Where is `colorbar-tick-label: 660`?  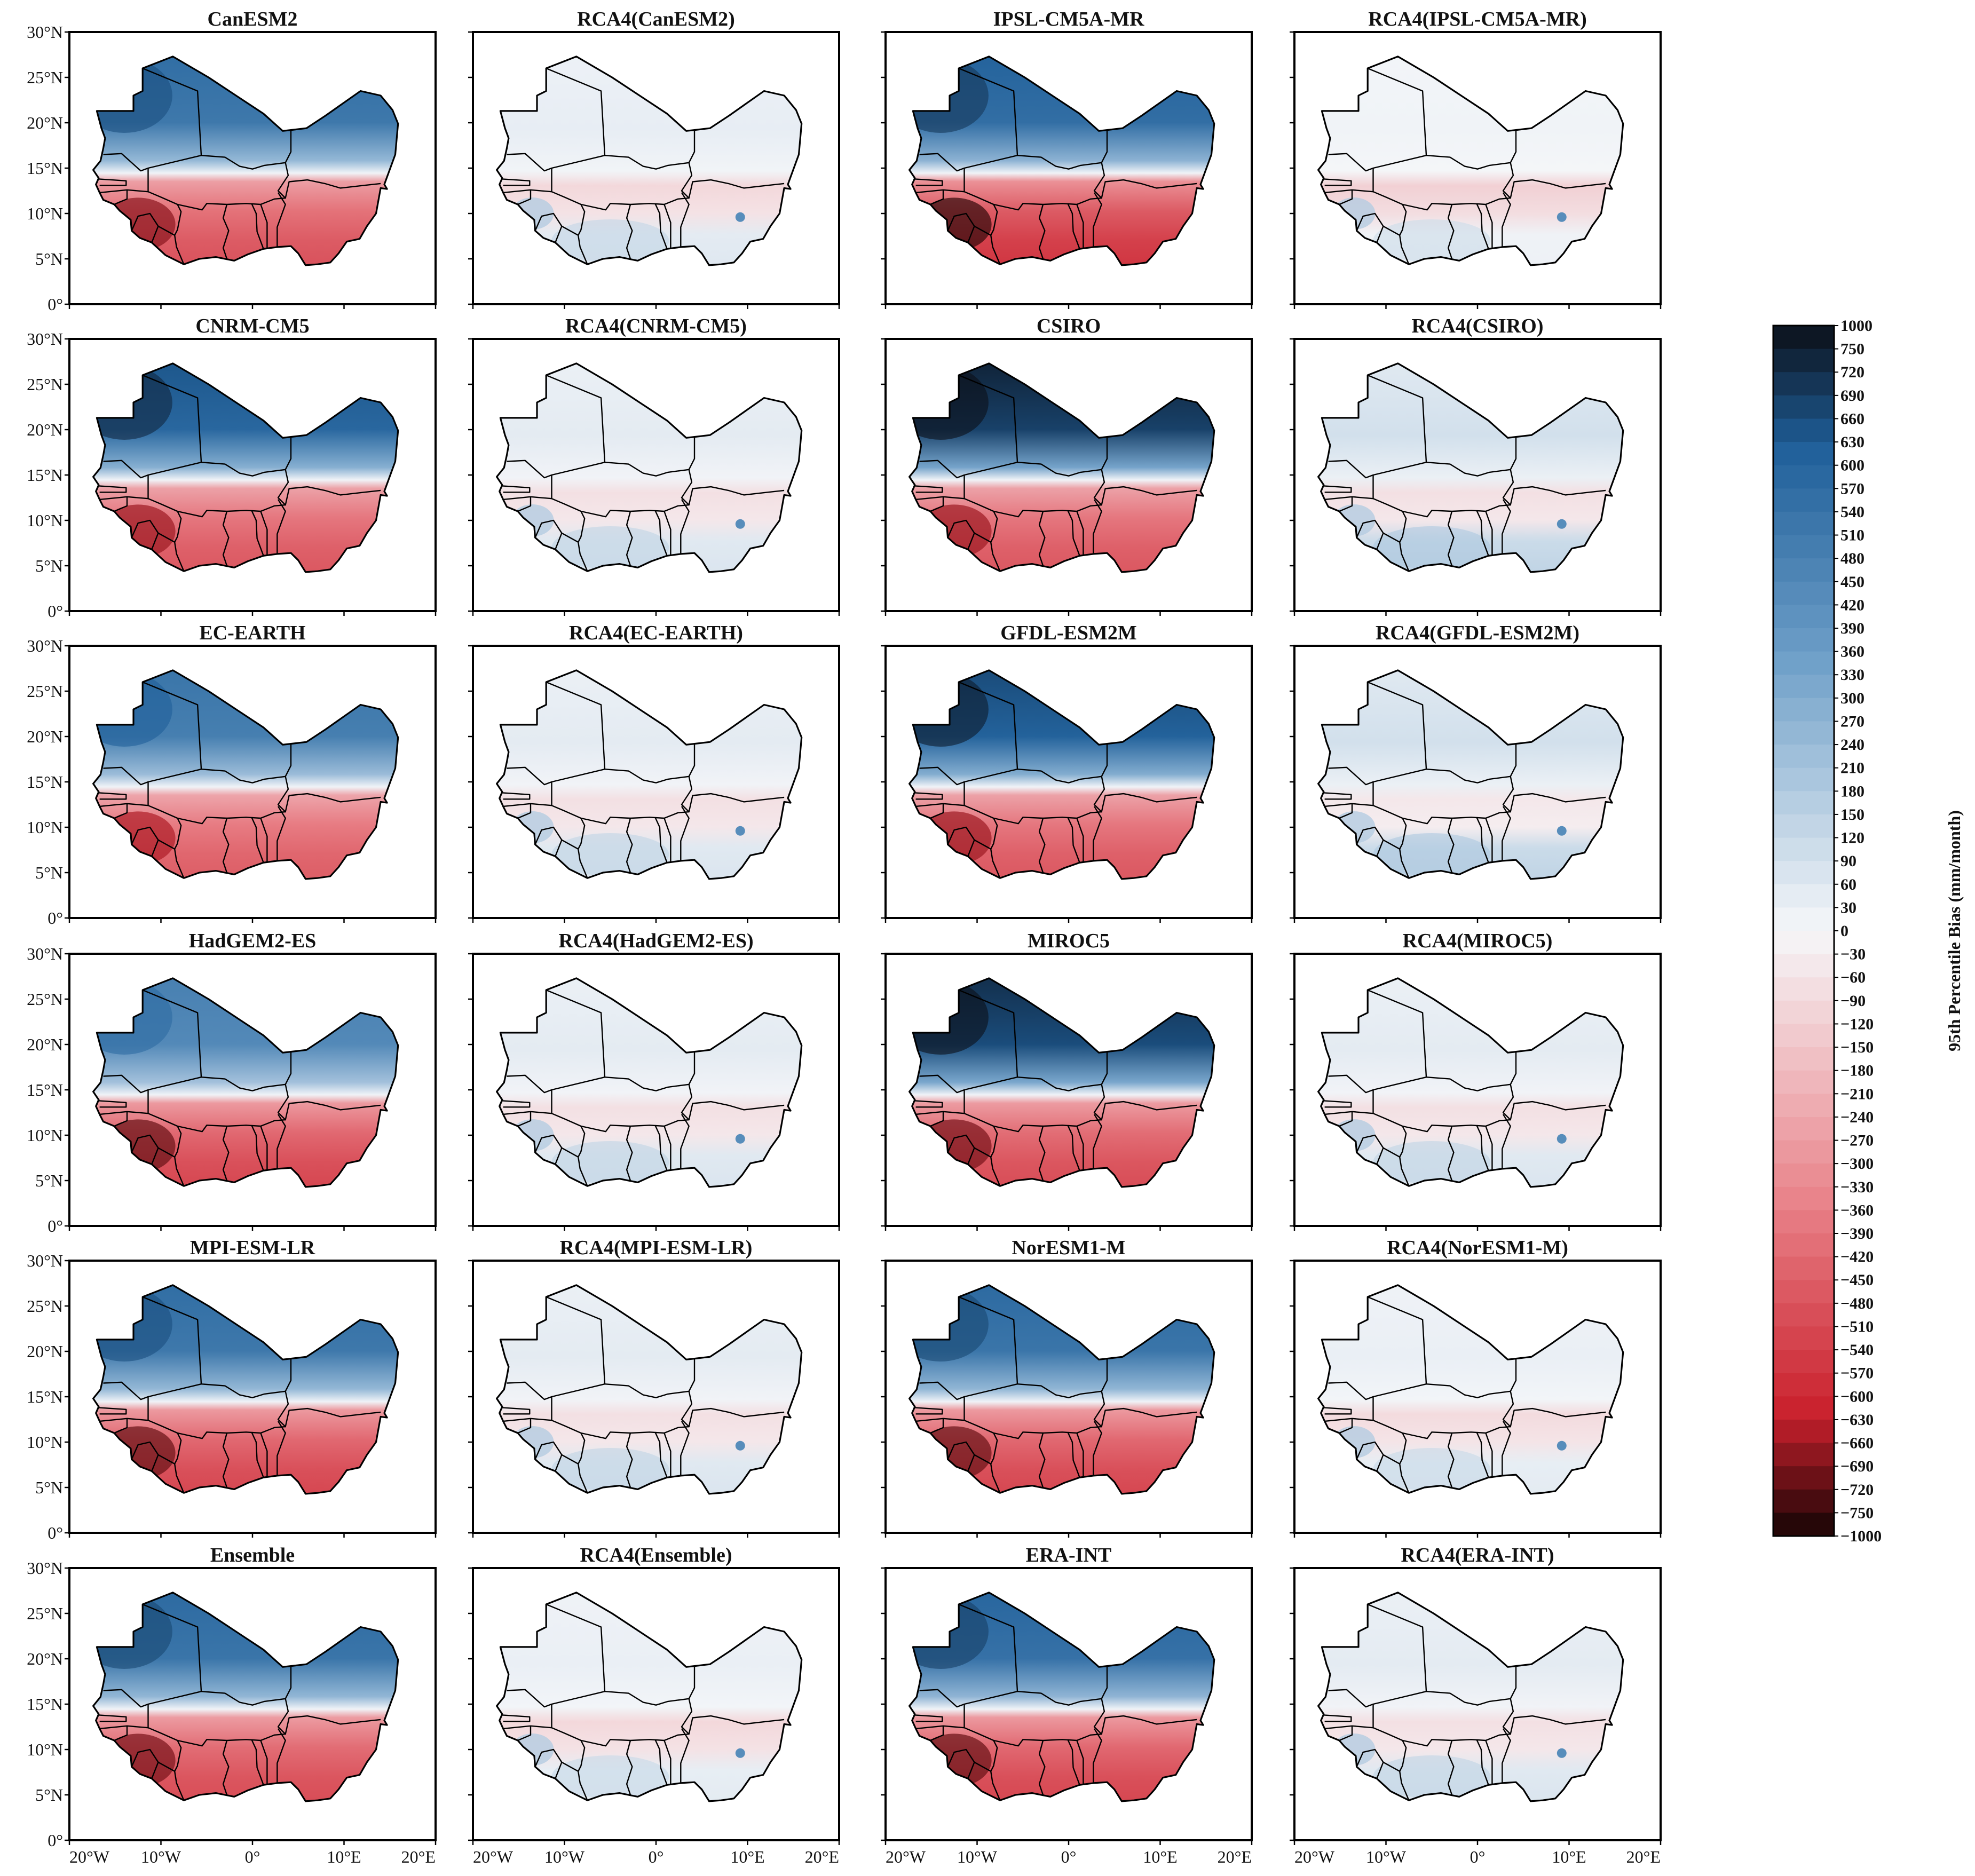
colorbar-tick-label: 660 is located at coordinates (1852, 419).